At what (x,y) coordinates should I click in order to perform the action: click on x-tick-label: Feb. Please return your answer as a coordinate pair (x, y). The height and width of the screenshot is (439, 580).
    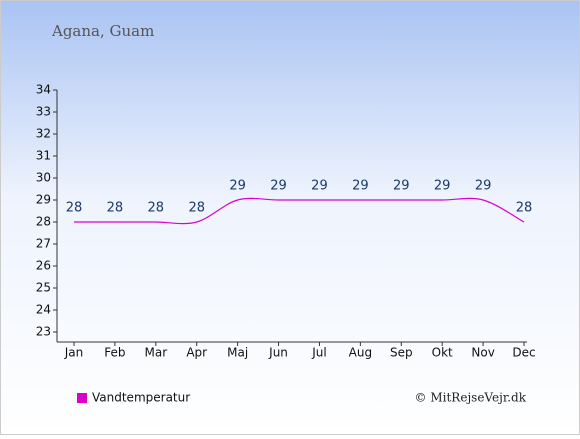
    Looking at the image, I should click on (114, 353).